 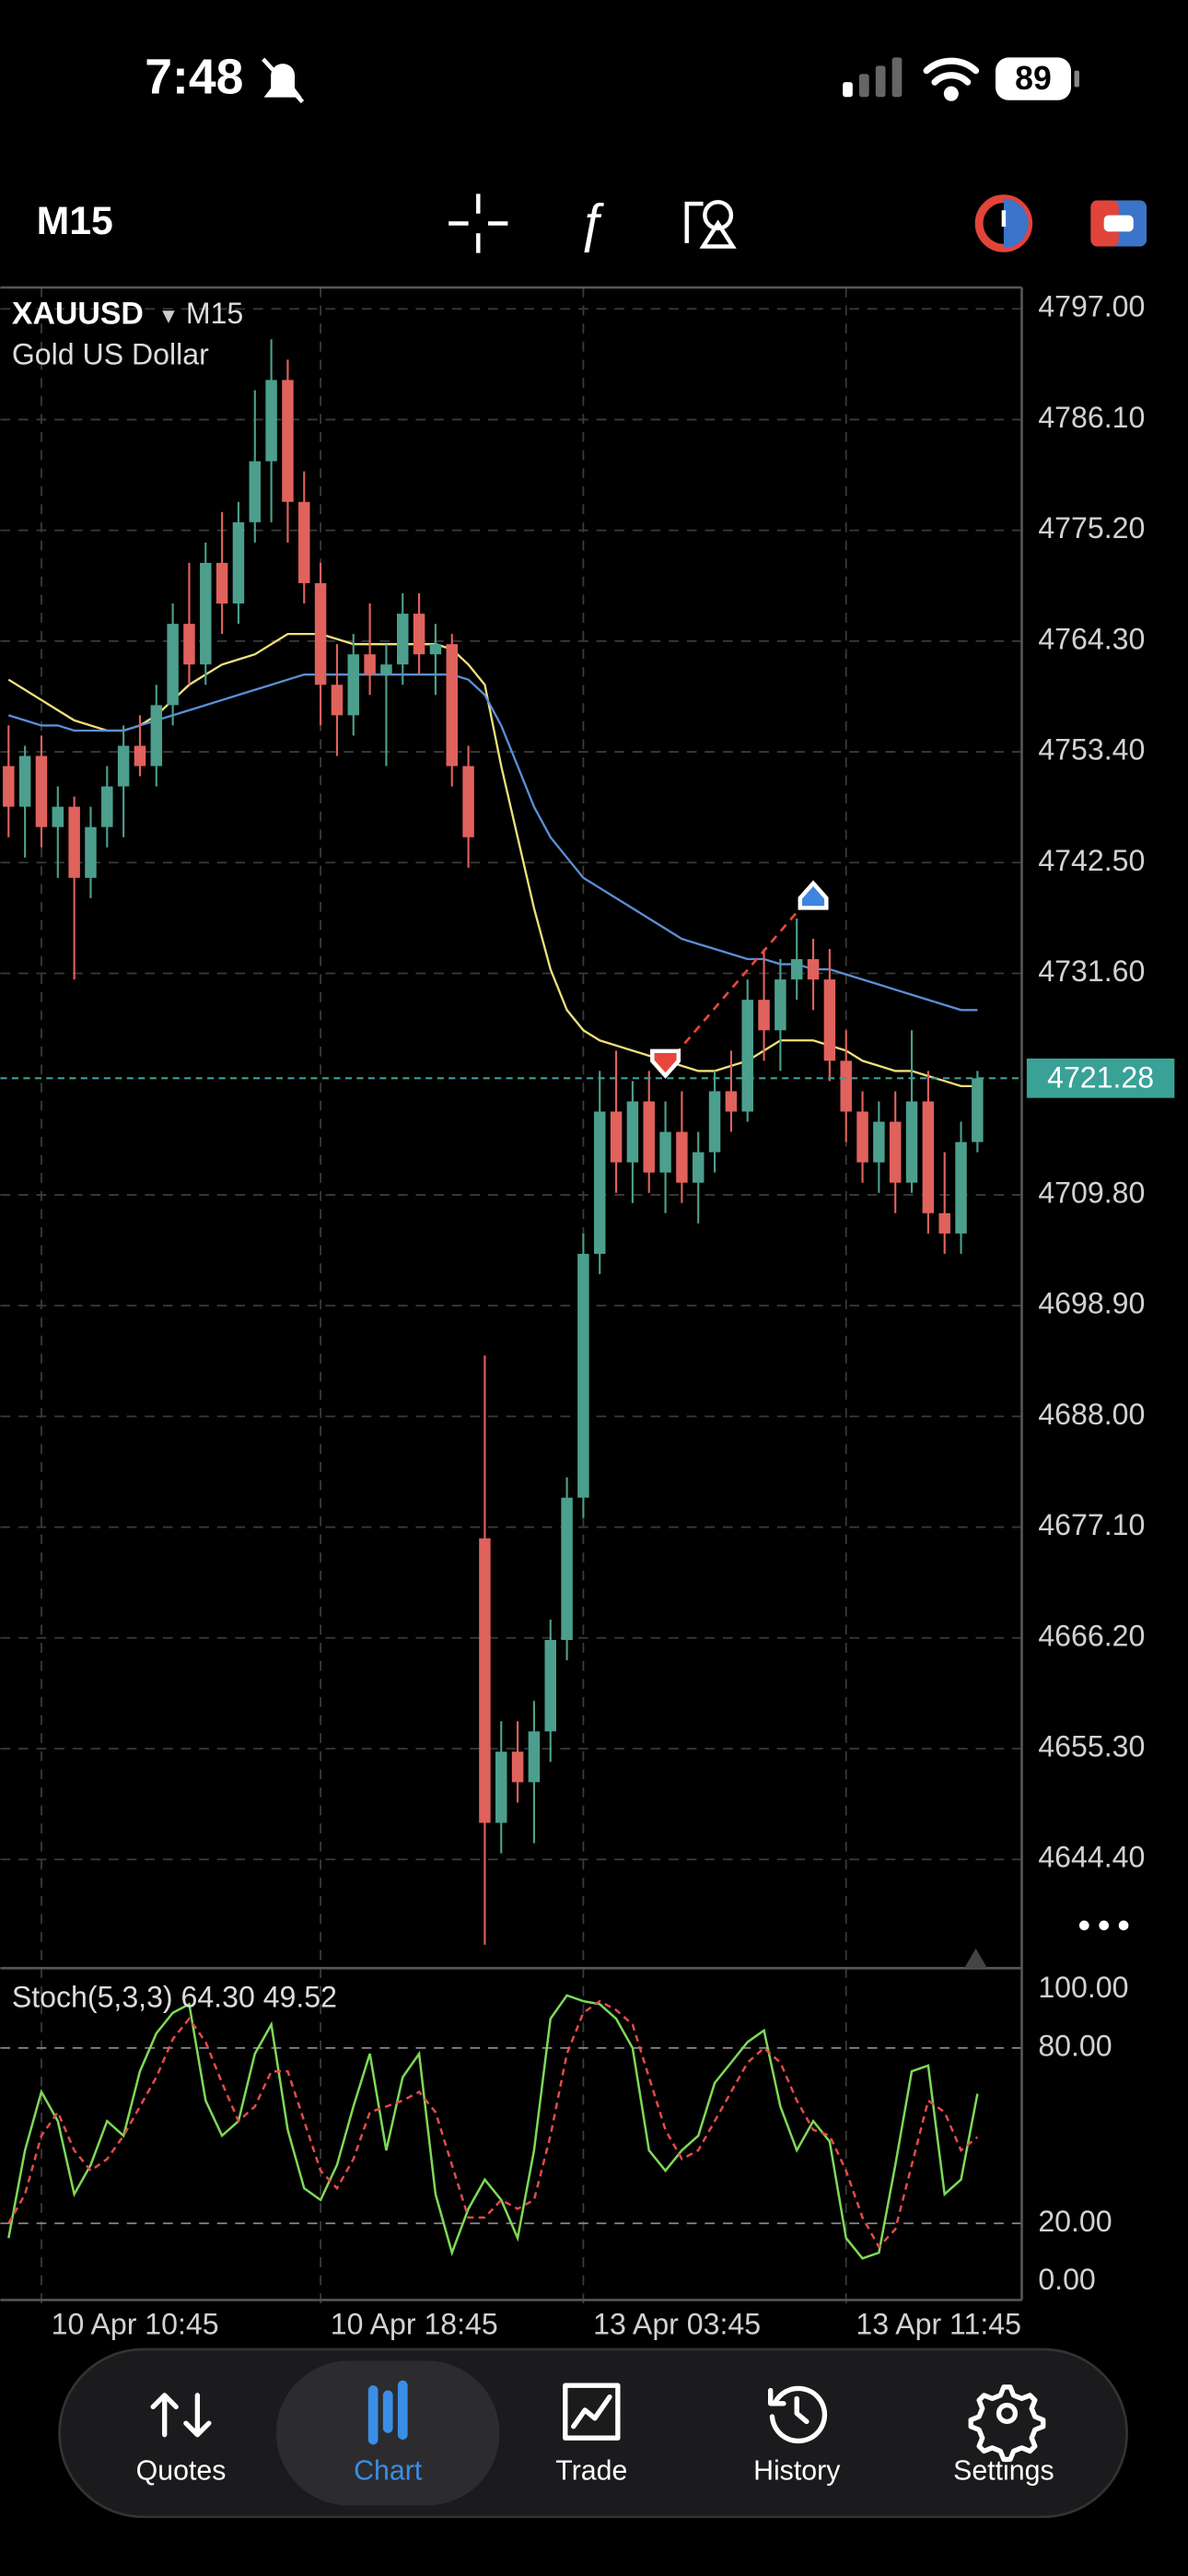 I want to click on battery-tip, so click(x=1076, y=79).